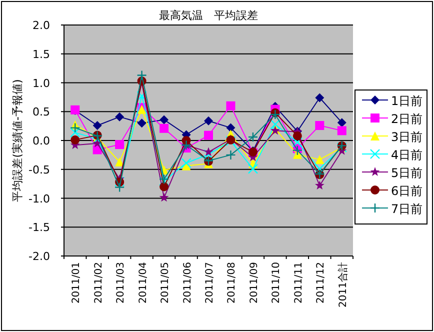  I want to click on y-tick-label: -0.5, so click(39, 169).